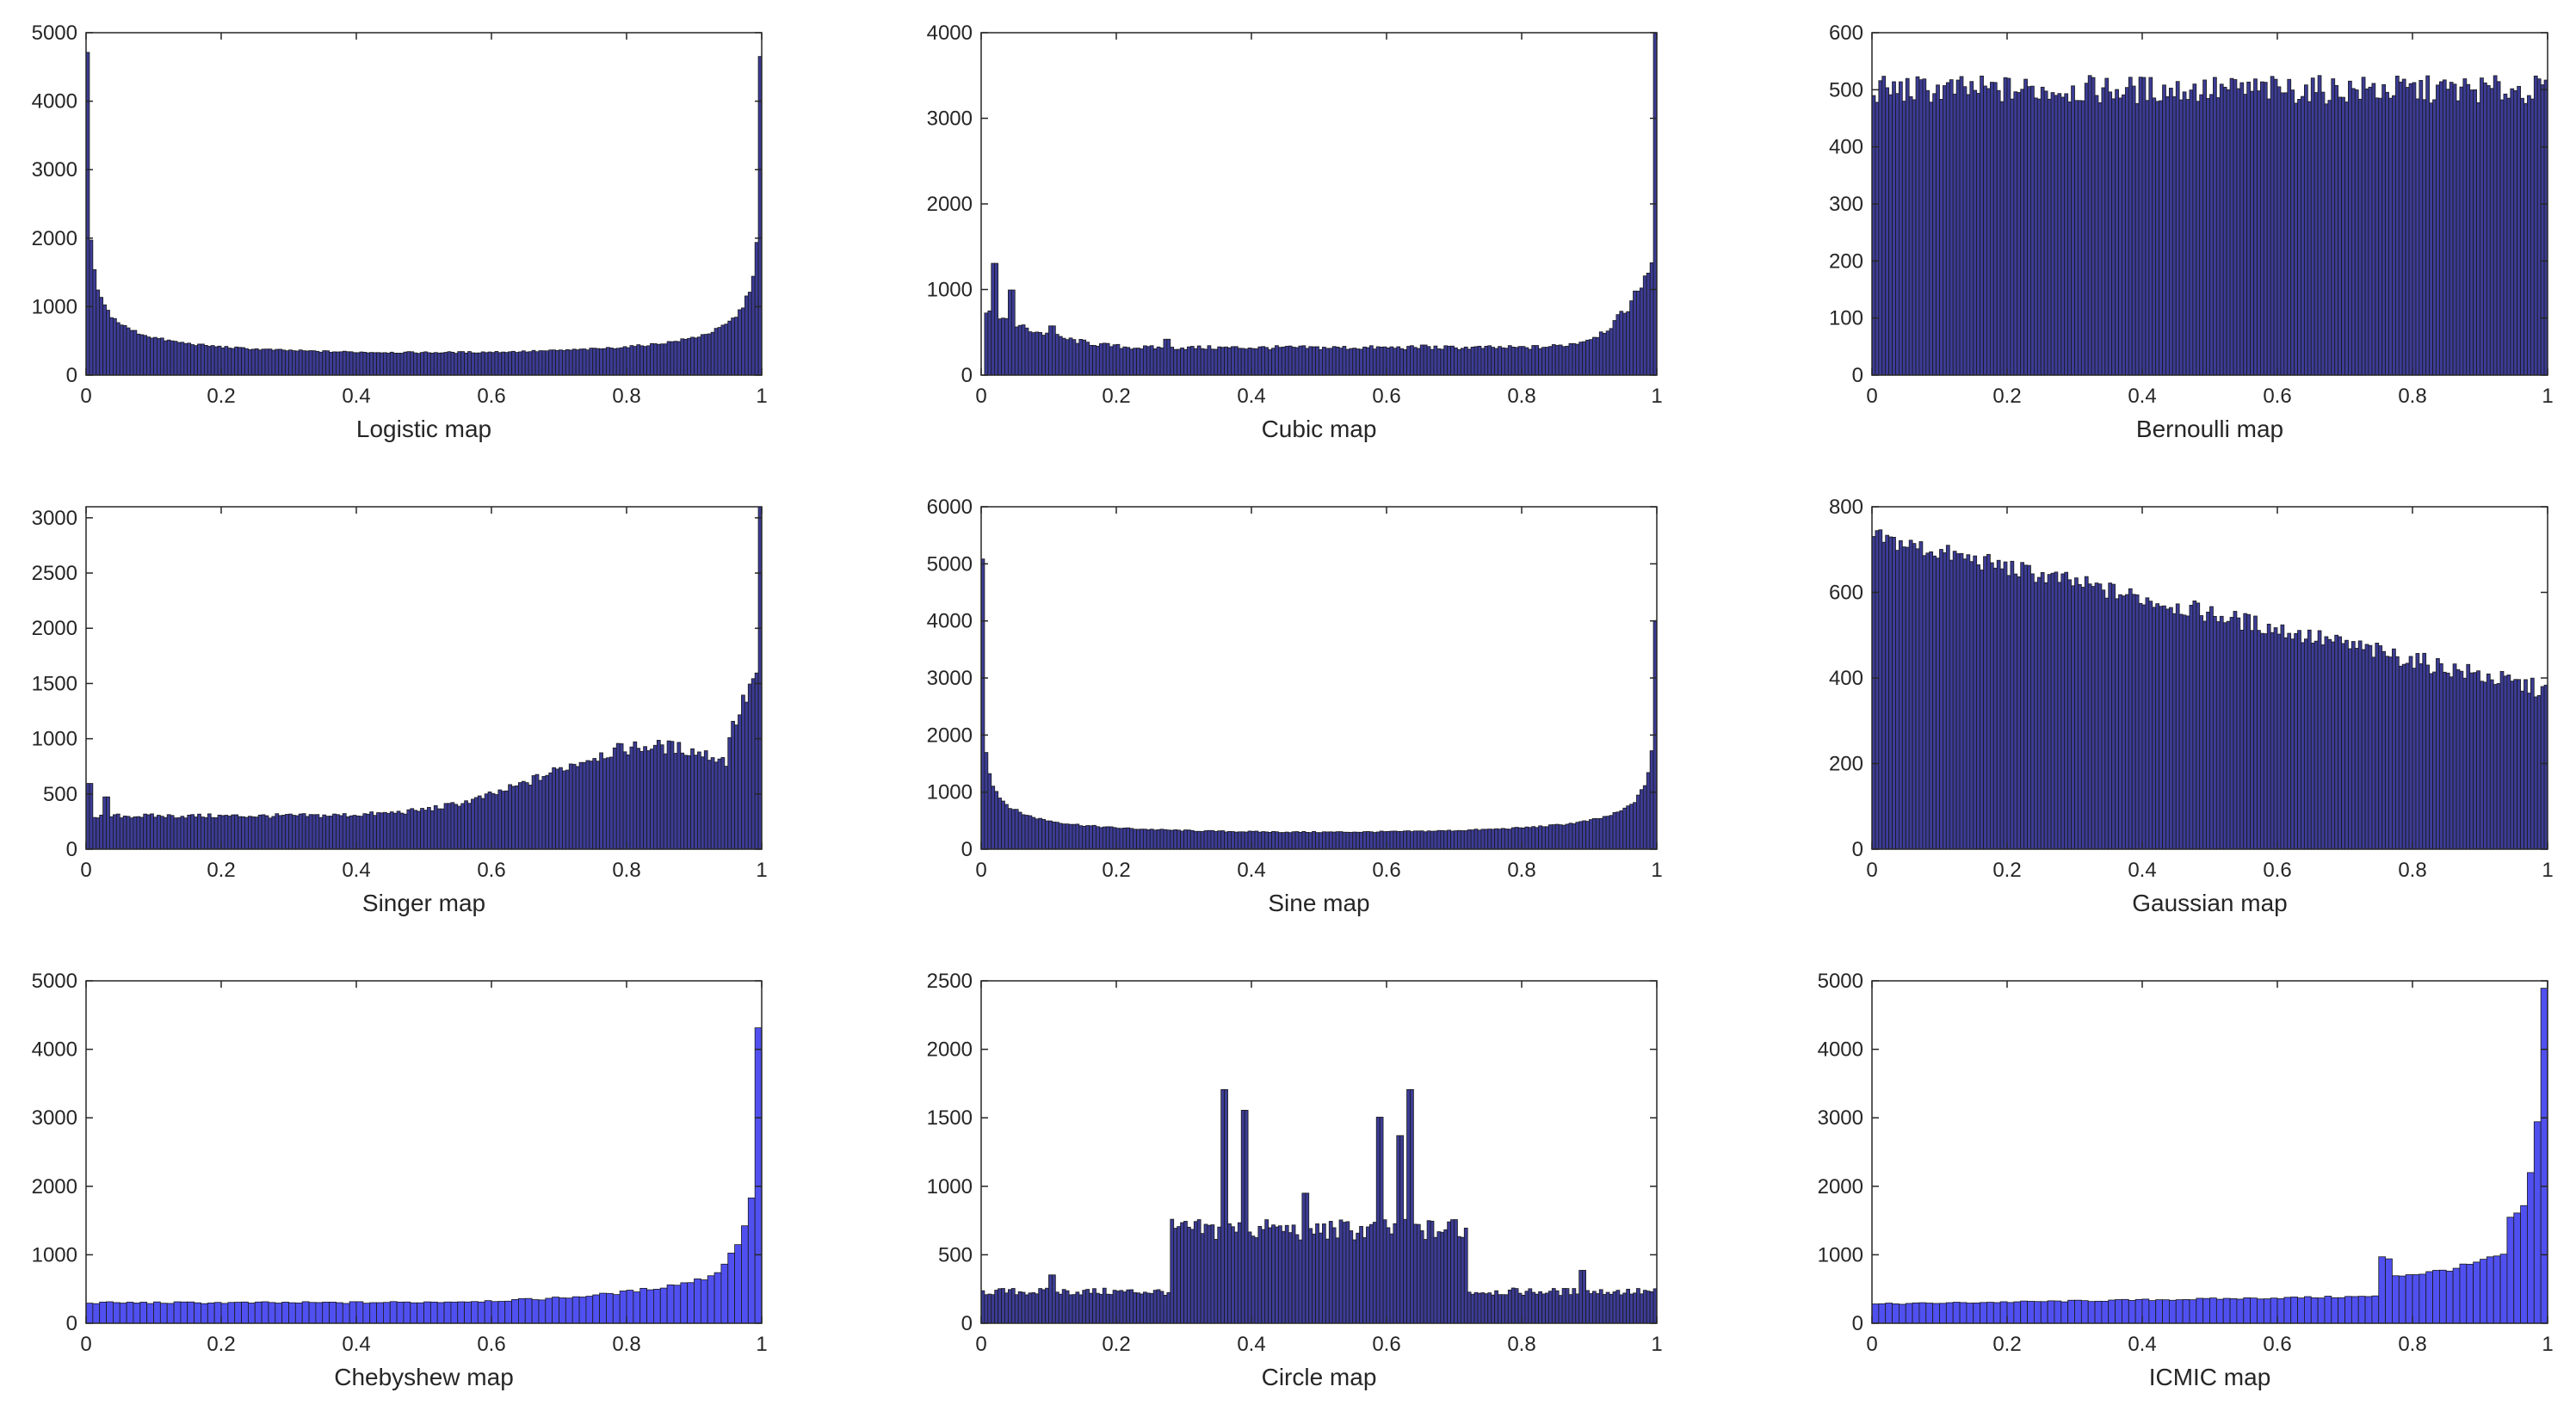 Image resolution: width=2576 pixels, height=1405 pixels. I want to click on x-axis-label: Logistic map, so click(423, 429).